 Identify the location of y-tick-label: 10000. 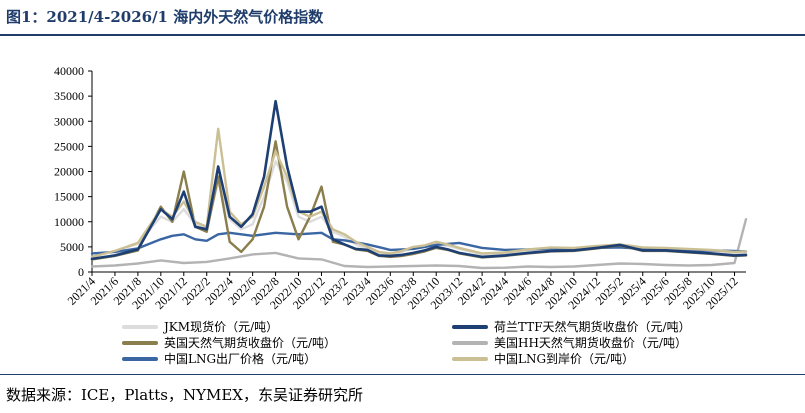
(69, 222).